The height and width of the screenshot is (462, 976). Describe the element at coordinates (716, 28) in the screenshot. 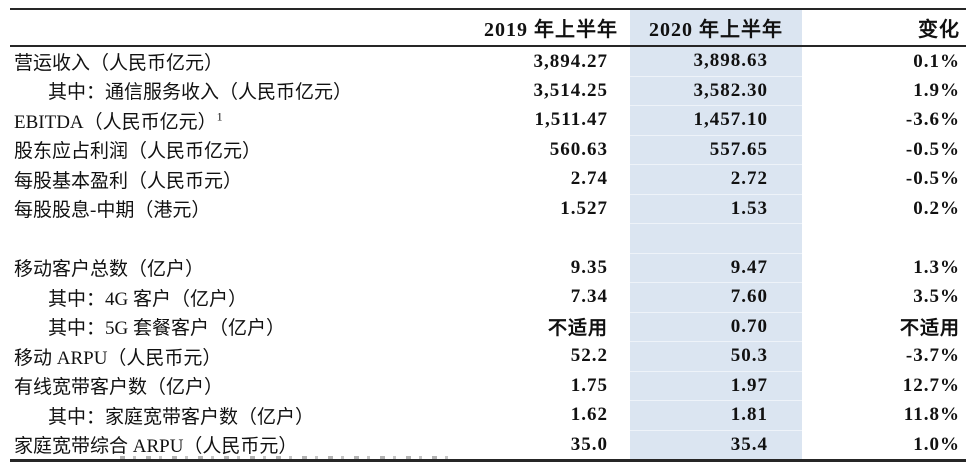

I see `header-2020-h1-highlighted: 2020 年上半年` at that location.